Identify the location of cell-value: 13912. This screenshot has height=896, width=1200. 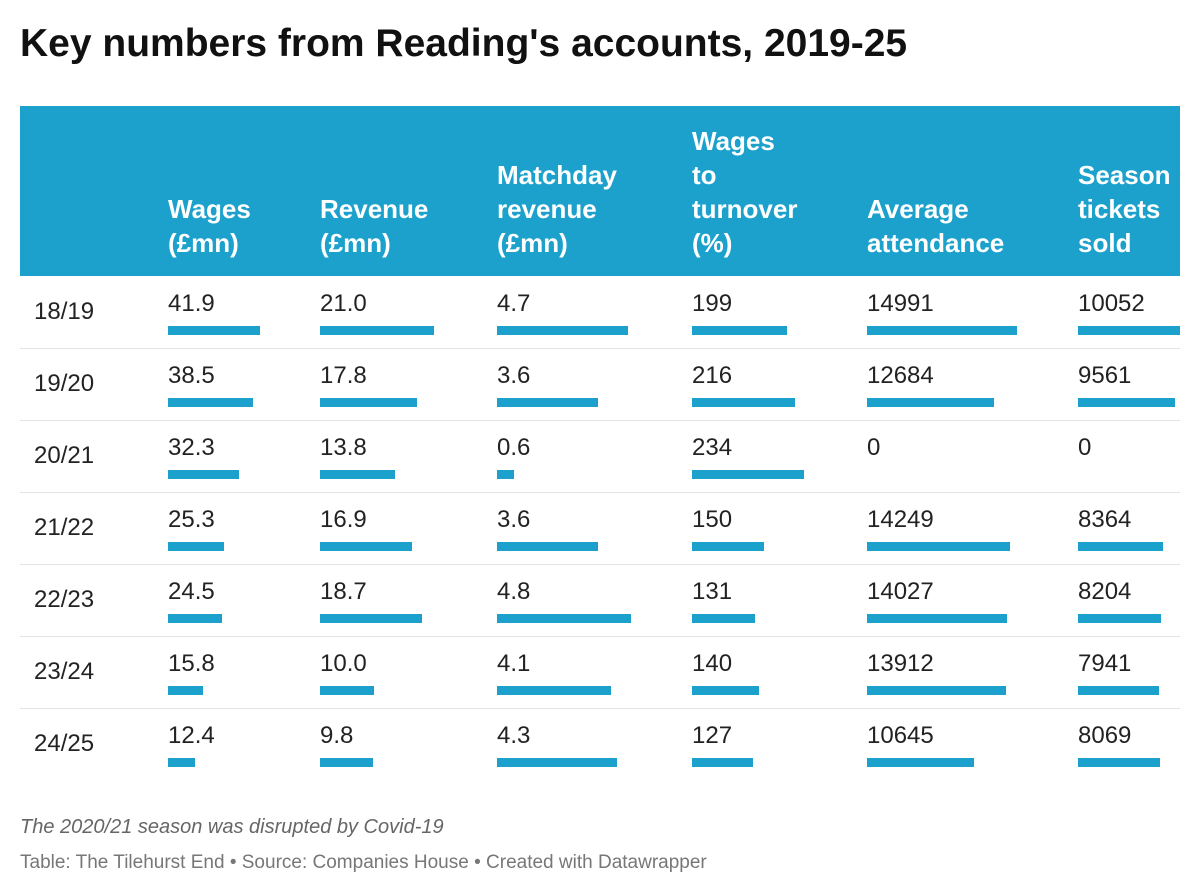
(900, 663).